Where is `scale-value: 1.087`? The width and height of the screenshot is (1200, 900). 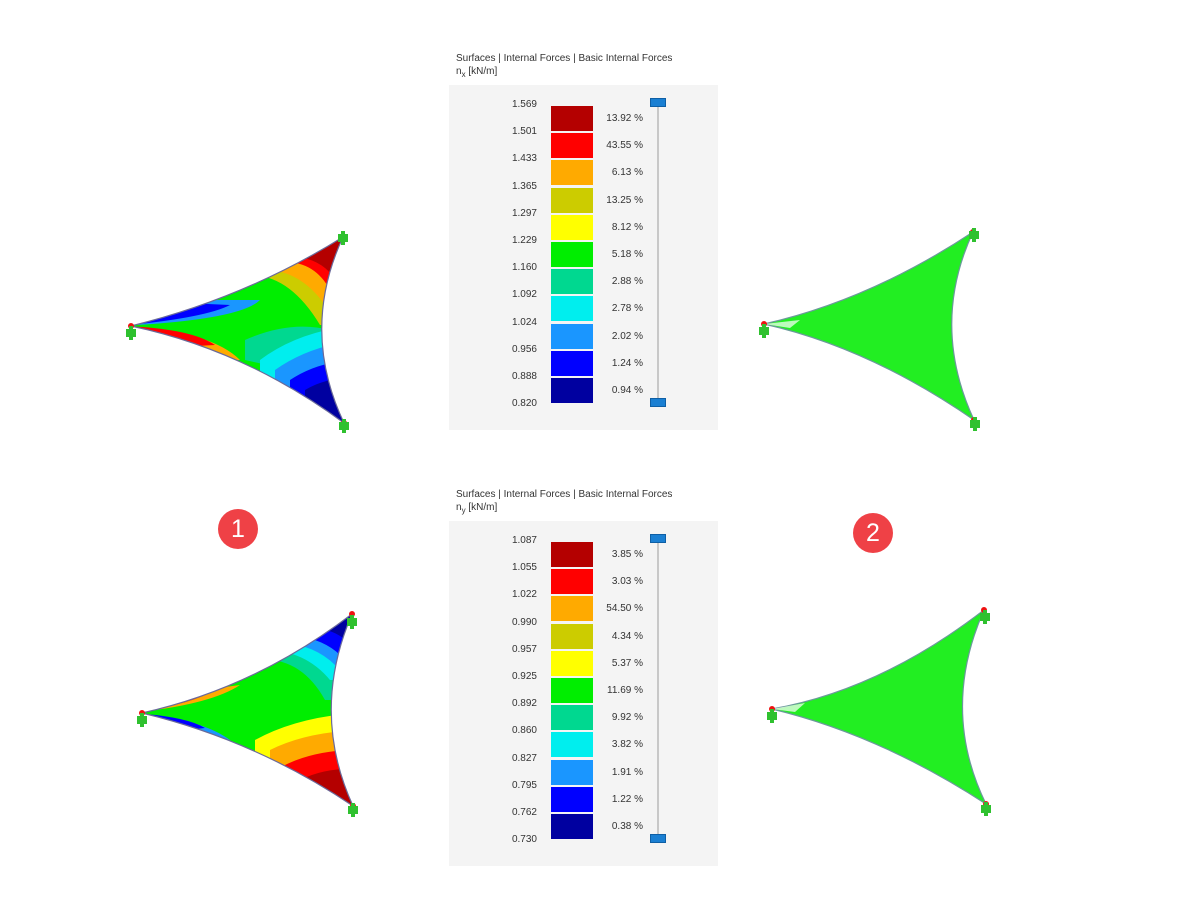 scale-value: 1.087 is located at coordinates (524, 540).